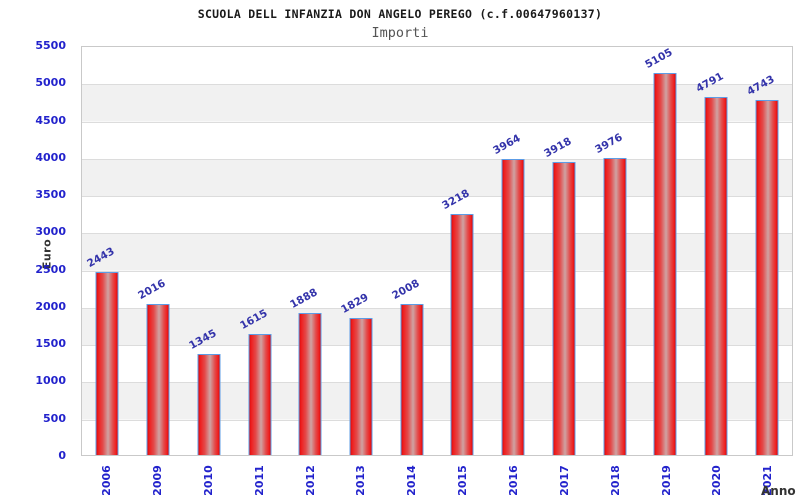 Image resolution: width=800 pixels, height=500 pixels. I want to click on x-tick-2012: 2012, so click(309, 480).